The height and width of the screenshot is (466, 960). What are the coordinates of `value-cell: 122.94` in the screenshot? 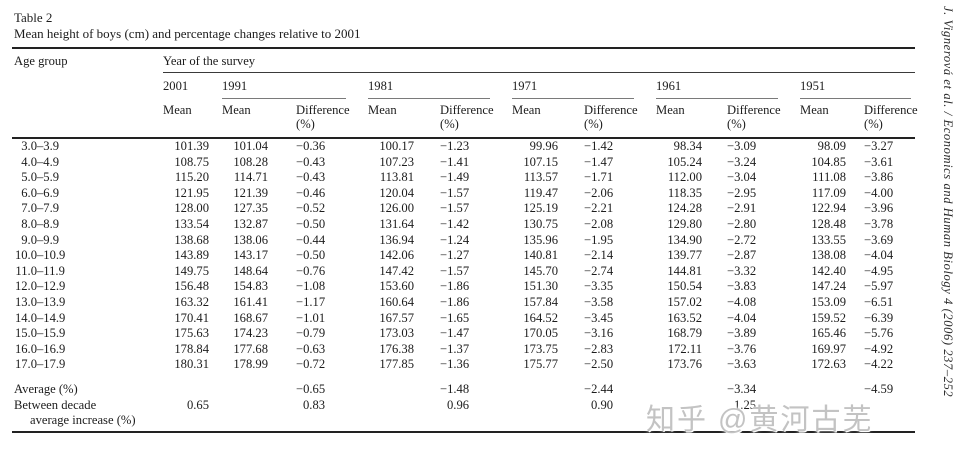 It's located at (828, 208).